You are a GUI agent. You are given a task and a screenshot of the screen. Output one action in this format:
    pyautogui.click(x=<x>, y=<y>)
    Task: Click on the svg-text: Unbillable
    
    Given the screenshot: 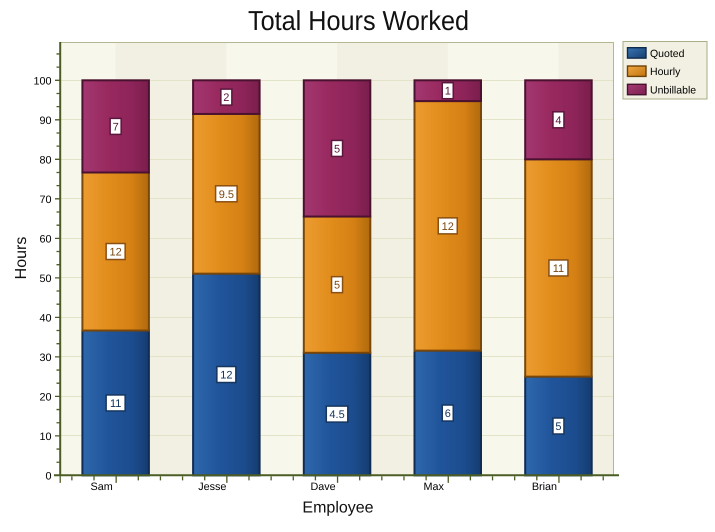 What is the action you would take?
    pyautogui.click(x=673, y=90)
    